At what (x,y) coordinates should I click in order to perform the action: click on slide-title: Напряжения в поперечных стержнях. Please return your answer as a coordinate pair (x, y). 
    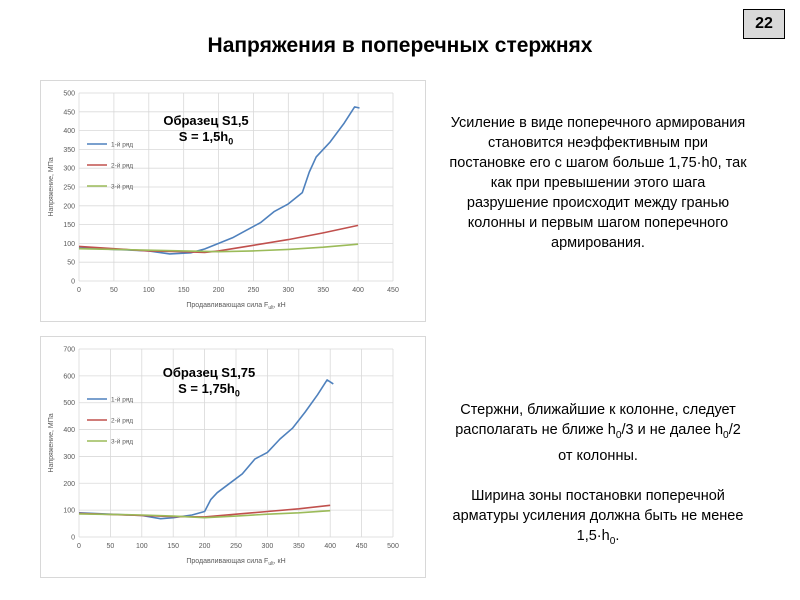
    Looking at the image, I should click on (400, 45).